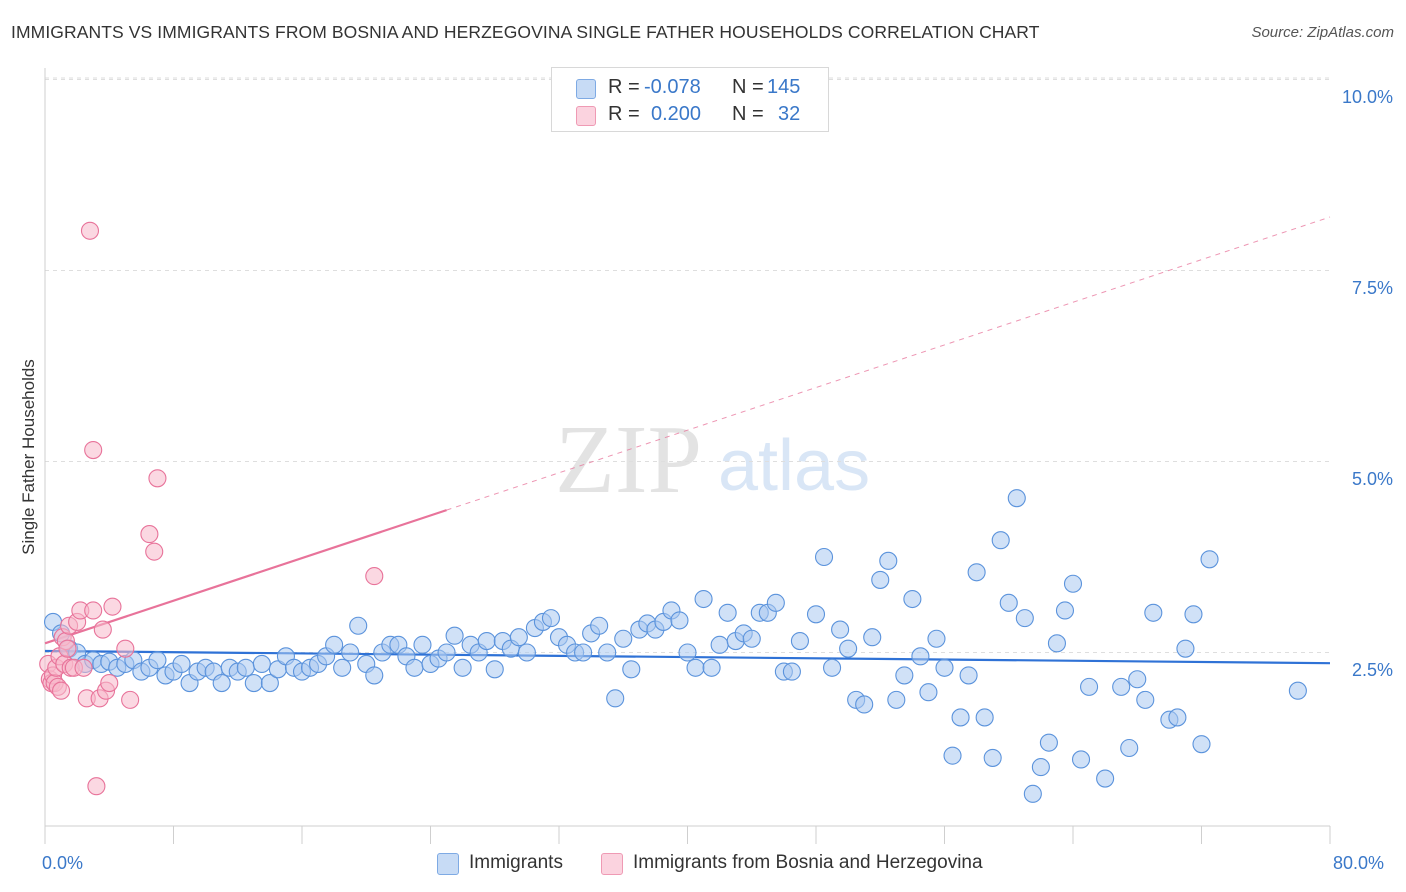 This screenshot has height=892, width=1406. Describe the element at coordinates (628, 460) in the screenshot. I see `watermark-zip: ZIP` at that location.